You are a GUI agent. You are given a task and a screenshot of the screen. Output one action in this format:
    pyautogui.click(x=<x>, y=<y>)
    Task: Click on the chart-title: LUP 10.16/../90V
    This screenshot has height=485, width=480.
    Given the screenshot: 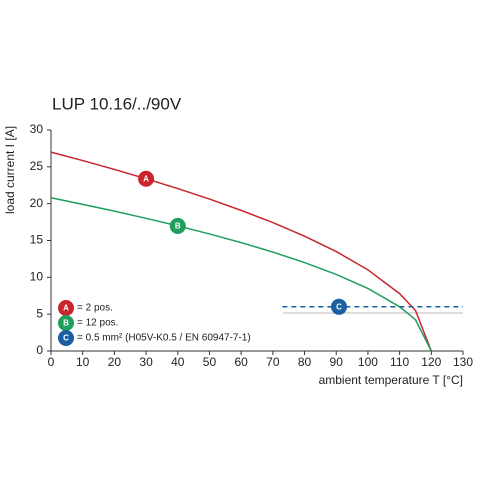 What is the action you would take?
    pyautogui.click(x=117, y=103)
    